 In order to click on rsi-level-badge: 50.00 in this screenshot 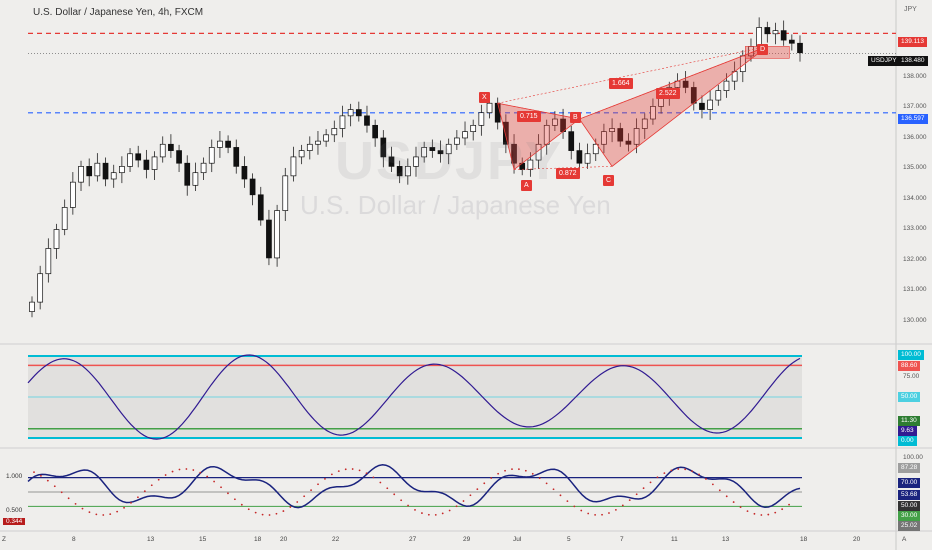, I will do `click(909, 506)`.